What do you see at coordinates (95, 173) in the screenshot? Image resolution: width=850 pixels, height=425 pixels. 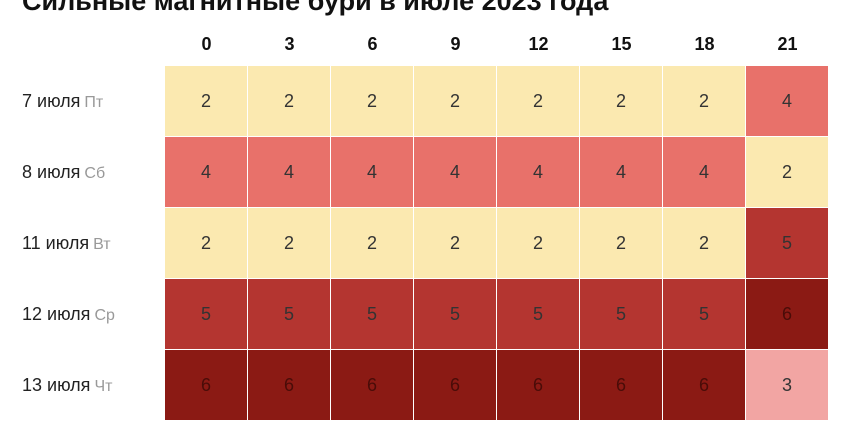 I see `weekday-label: Сб` at bounding box center [95, 173].